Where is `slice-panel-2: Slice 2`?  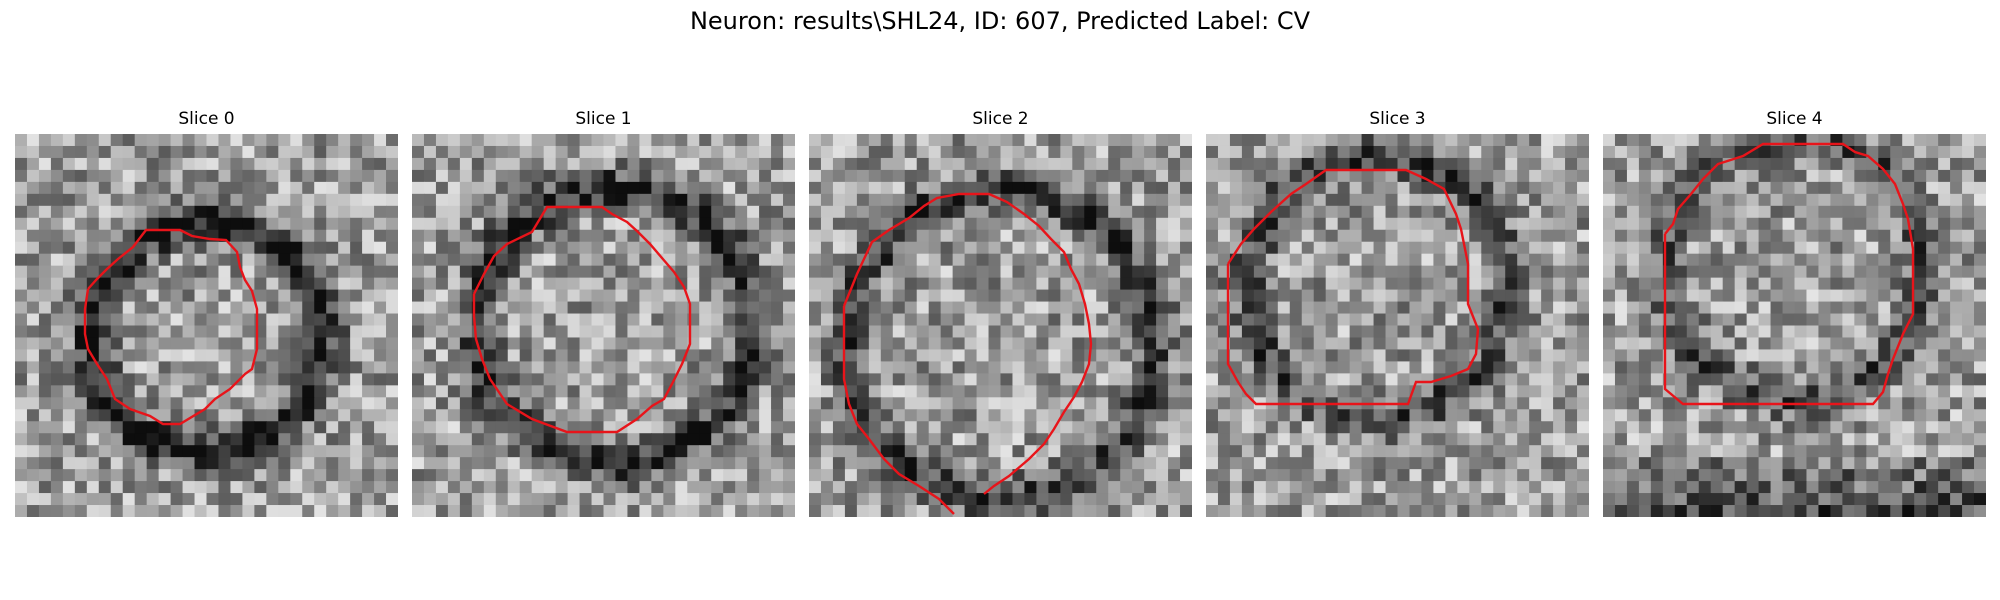 slice-panel-2: Slice 2 is located at coordinates (1000, 312).